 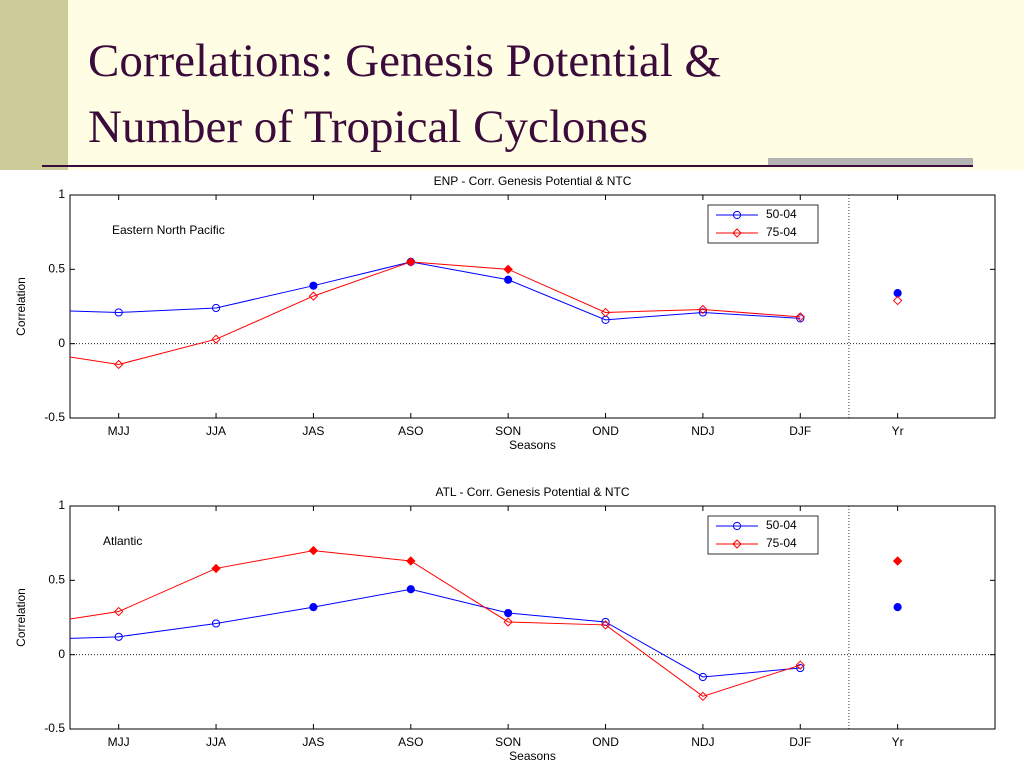 What do you see at coordinates (533, 181) in the screenshot?
I see `chart-title: ENP - Corr. Genesis Potential & NTC` at bounding box center [533, 181].